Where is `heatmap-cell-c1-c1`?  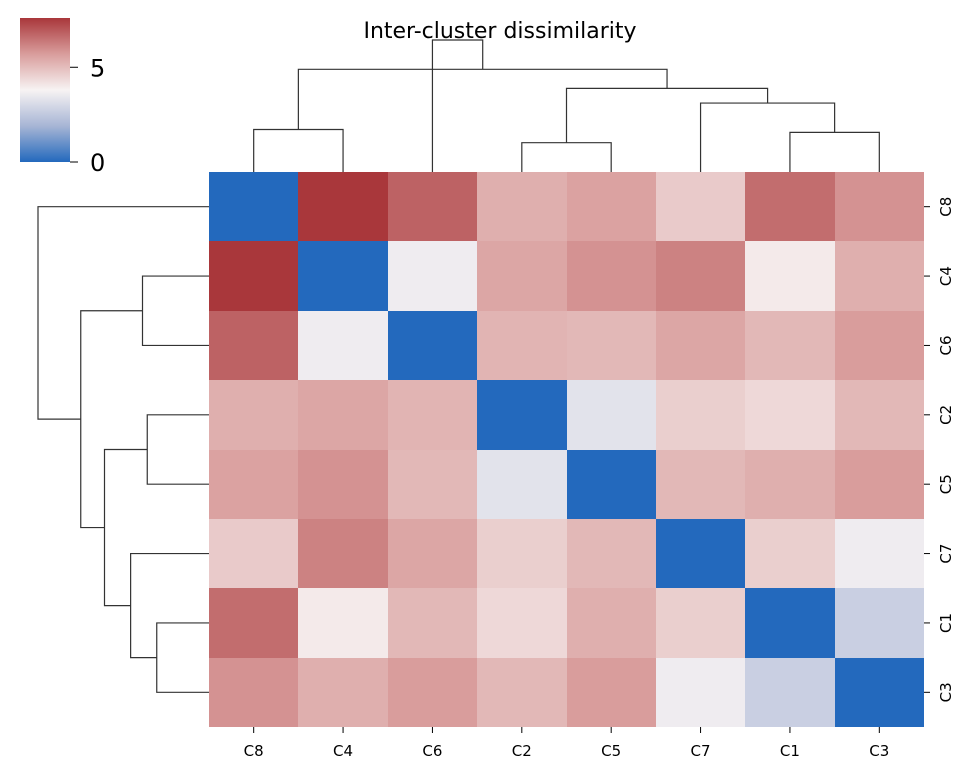 heatmap-cell-c1-c1 is located at coordinates (790, 623).